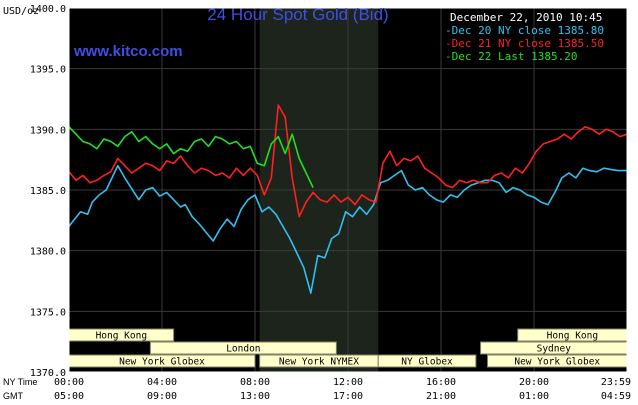 The width and height of the screenshot is (638, 405). What do you see at coordinates (441, 382) in the screenshot?
I see `x-tick-label: 16:00` at bounding box center [441, 382].